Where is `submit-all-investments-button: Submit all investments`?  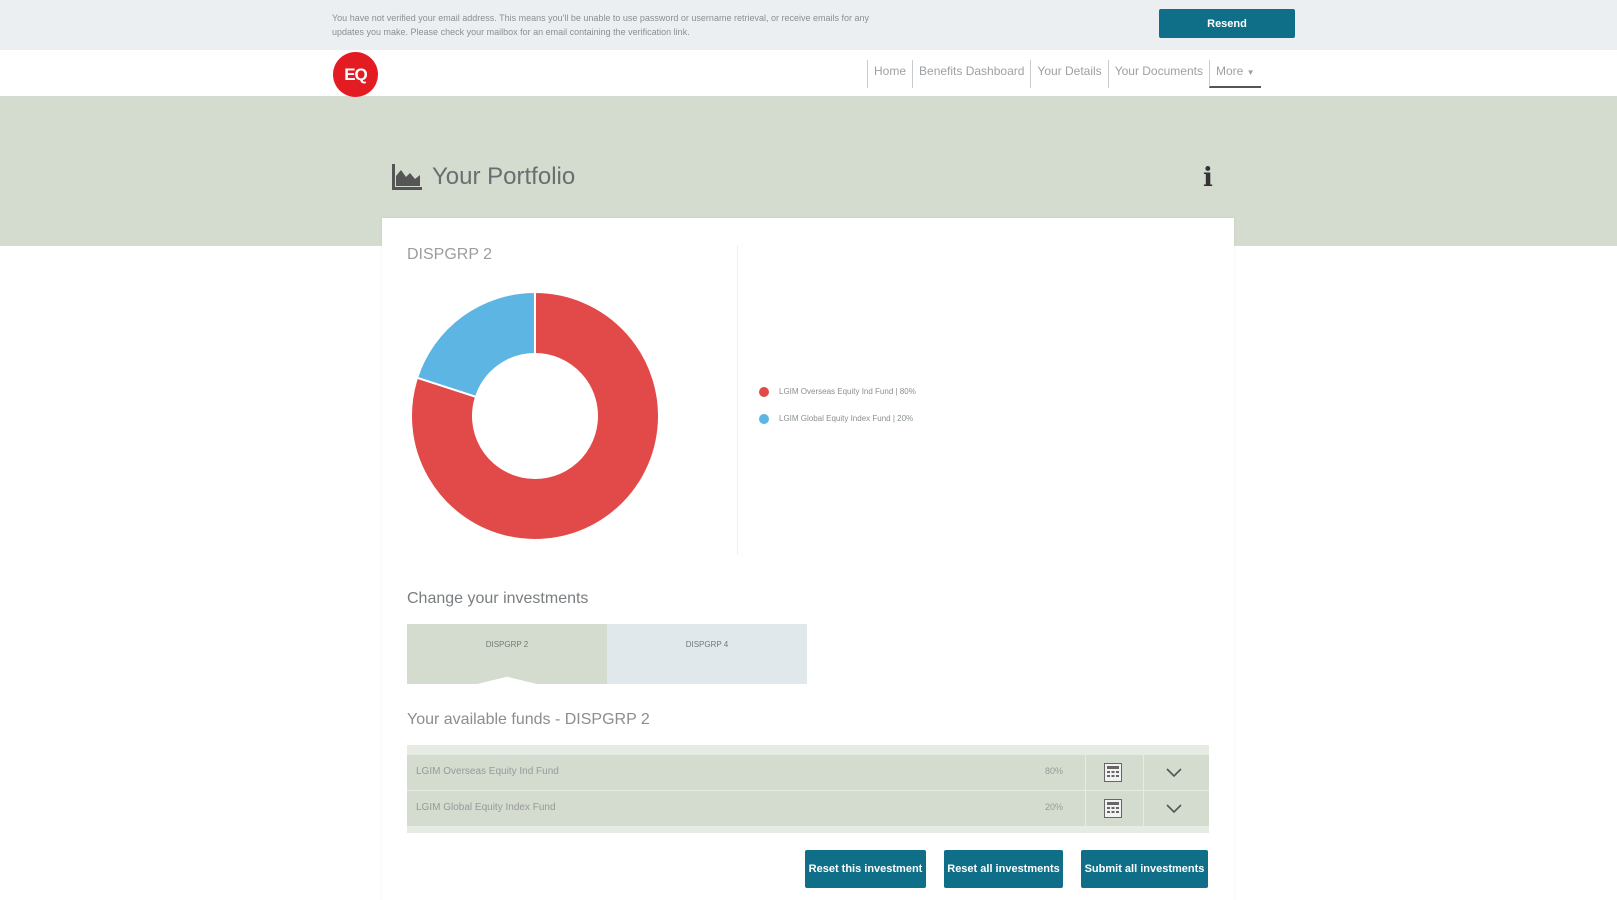 submit-all-investments-button: Submit all investments is located at coordinates (1144, 869).